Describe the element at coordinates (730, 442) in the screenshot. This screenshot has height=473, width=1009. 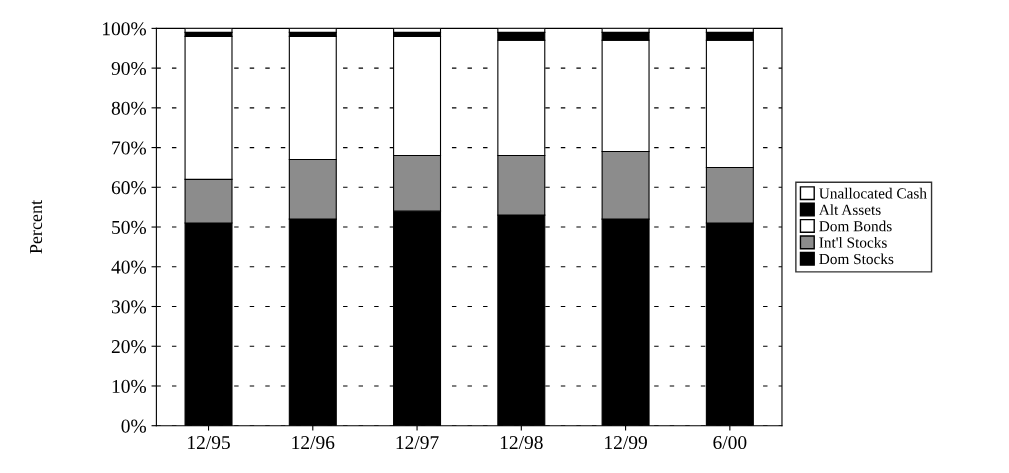
I see `x-tick-label: 6/00` at that location.